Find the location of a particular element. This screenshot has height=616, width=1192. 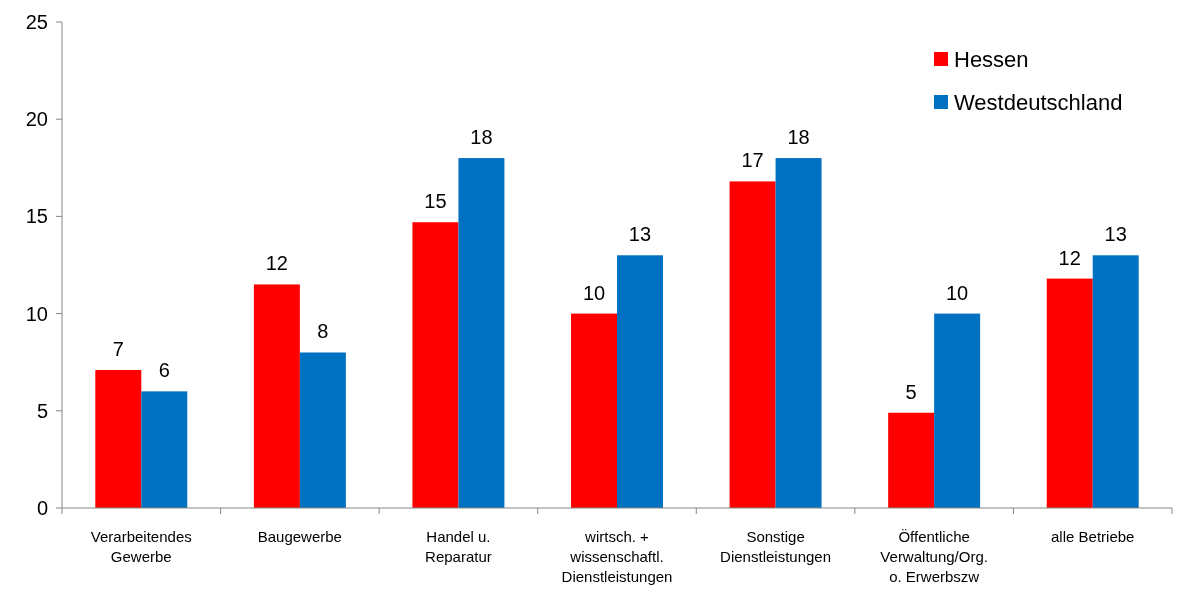

y-tick-label: 5 is located at coordinates (42, 410).